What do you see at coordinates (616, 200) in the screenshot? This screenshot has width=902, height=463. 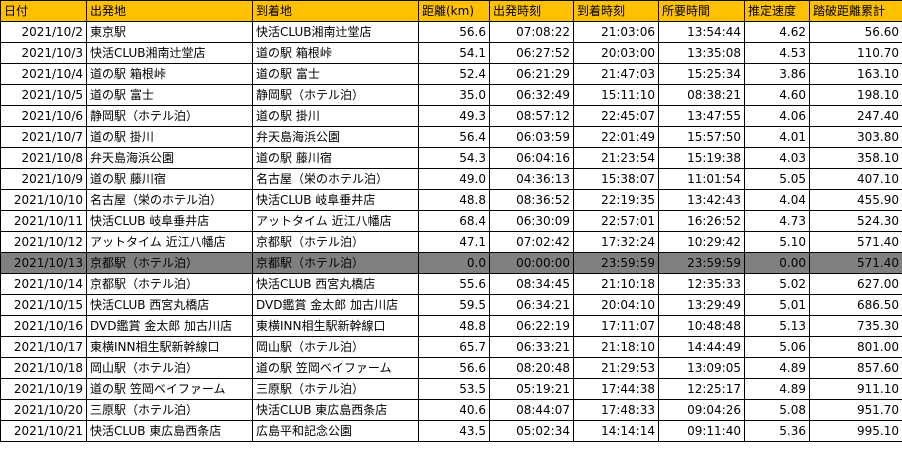 I see `cell-arrival-time: 22:19:35` at bounding box center [616, 200].